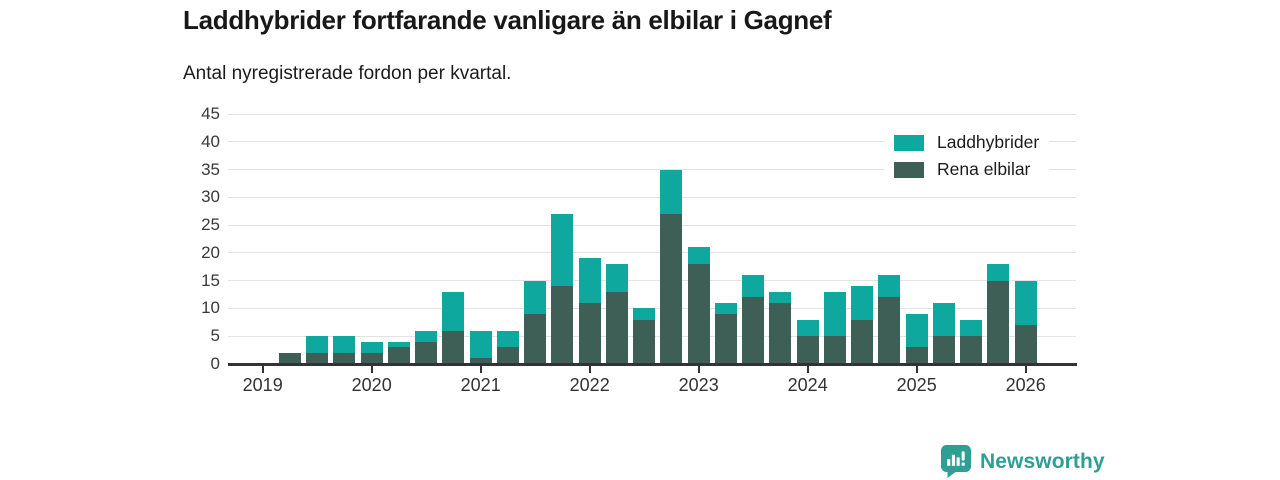  Describe the element at coordinates (344, 358) in the screenshot. I see `bar-rena-elbilar-2019q4` at that location.